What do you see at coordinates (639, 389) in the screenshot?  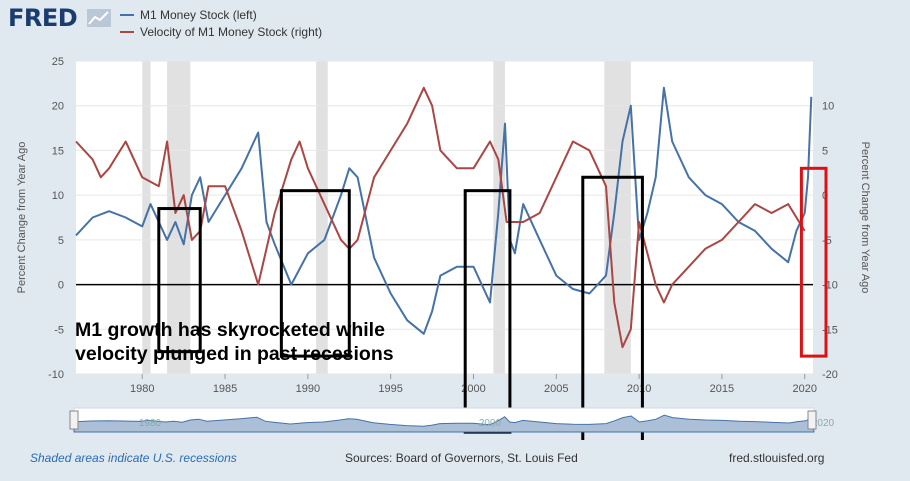 I see `x-tick-label: 2010` at bounding box center [639, 389].